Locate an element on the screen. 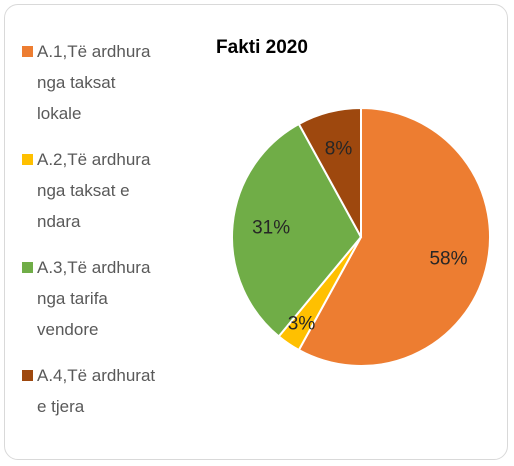 The height and width of the screenshot is (466, 514). legend-item: A.3,Të ardhura nga tarifa vendore is located at coordinates (92, 298).